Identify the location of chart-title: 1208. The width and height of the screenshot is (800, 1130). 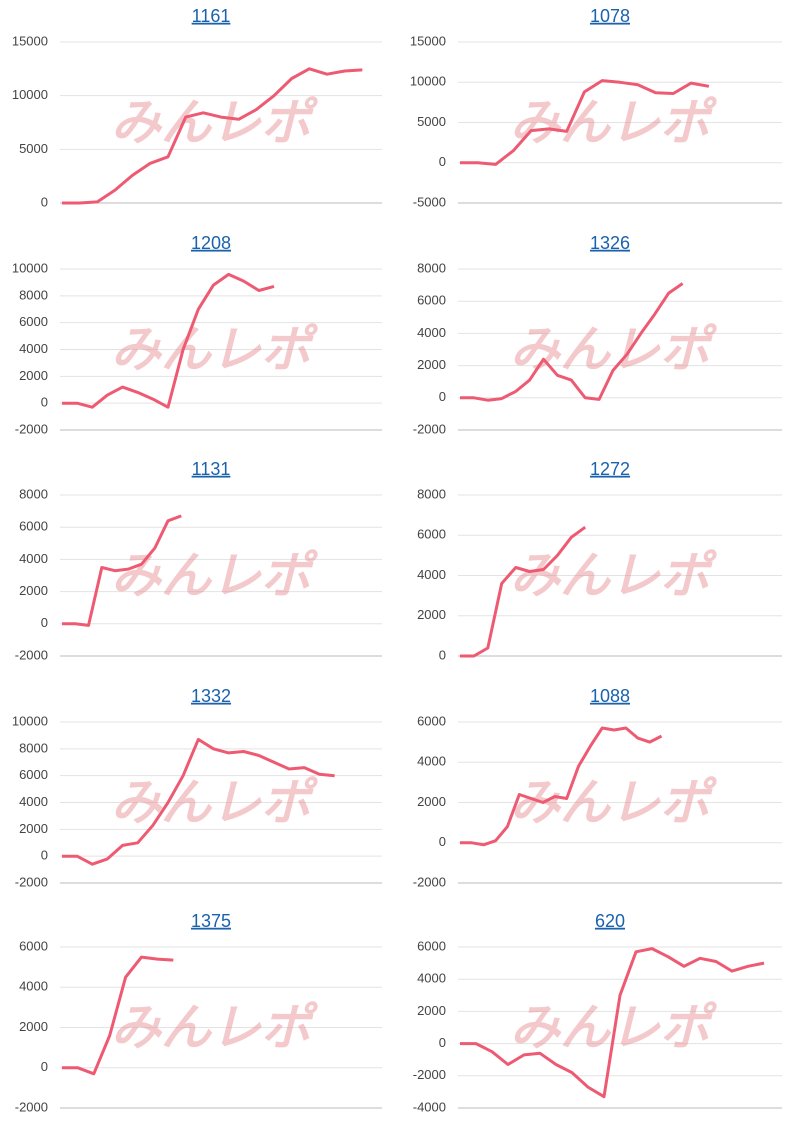
(211, 243).